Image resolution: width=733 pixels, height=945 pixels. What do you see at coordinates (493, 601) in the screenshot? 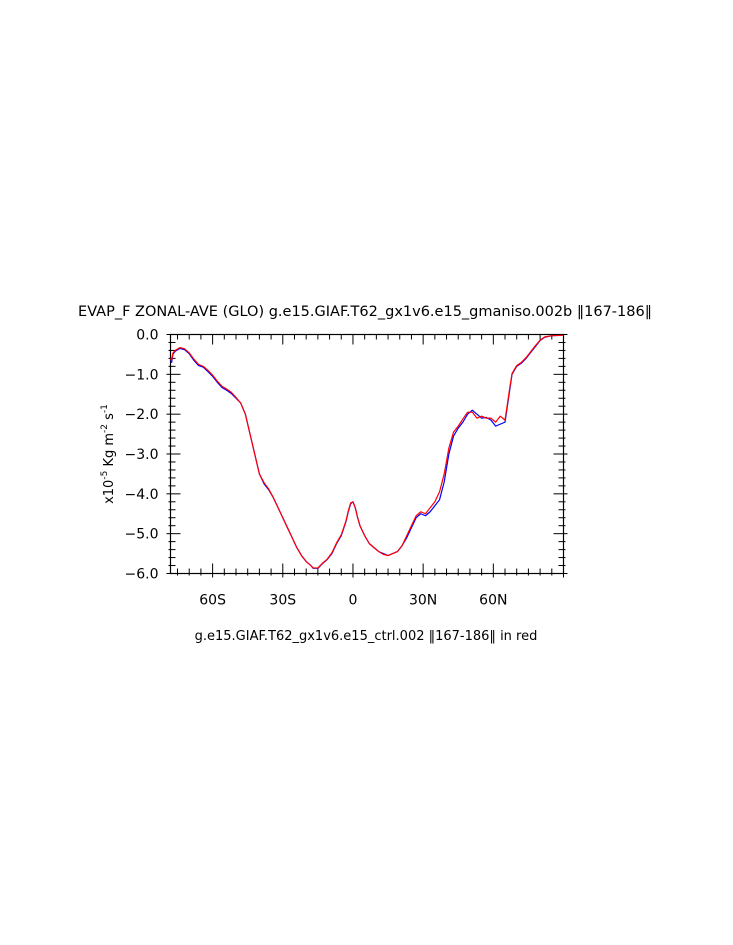
I see `x-tick-label: 60N` at bounding box center [493, 601].